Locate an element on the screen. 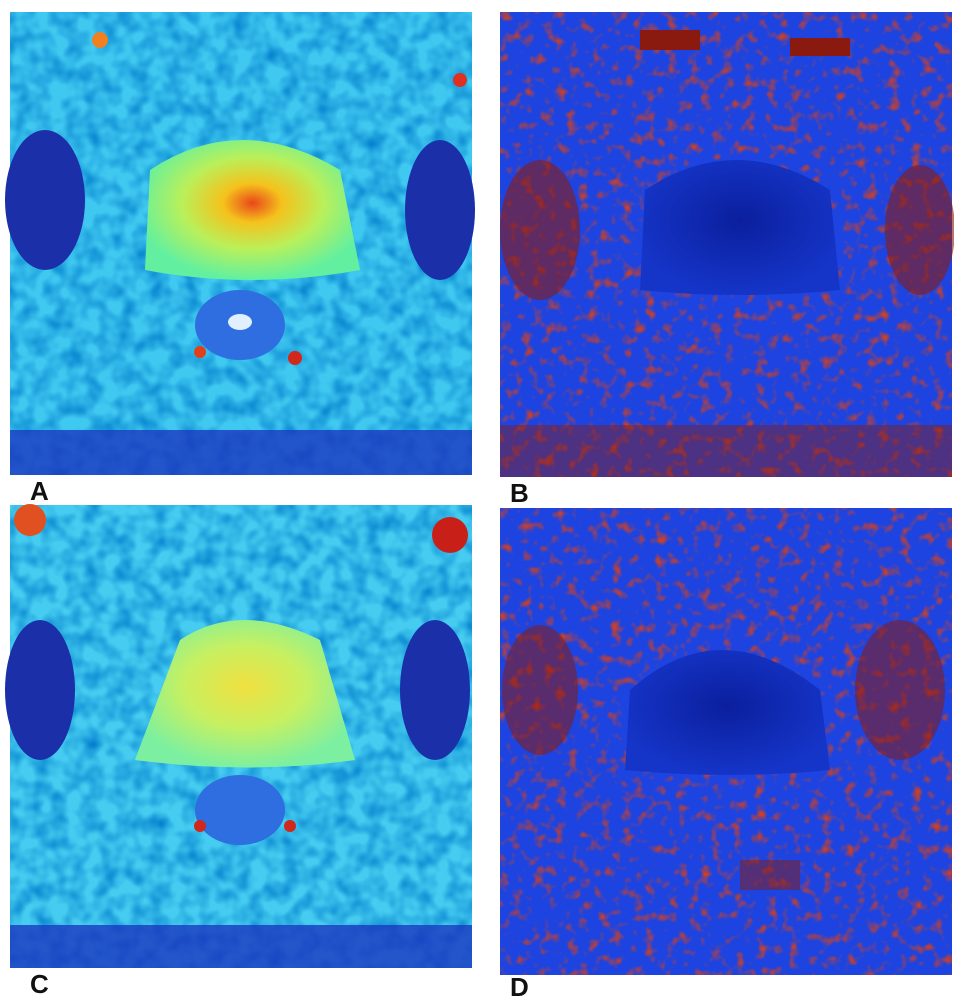 This screenshot has width=954, height=1003. panel-label: A is located at coordinates (39, 491).